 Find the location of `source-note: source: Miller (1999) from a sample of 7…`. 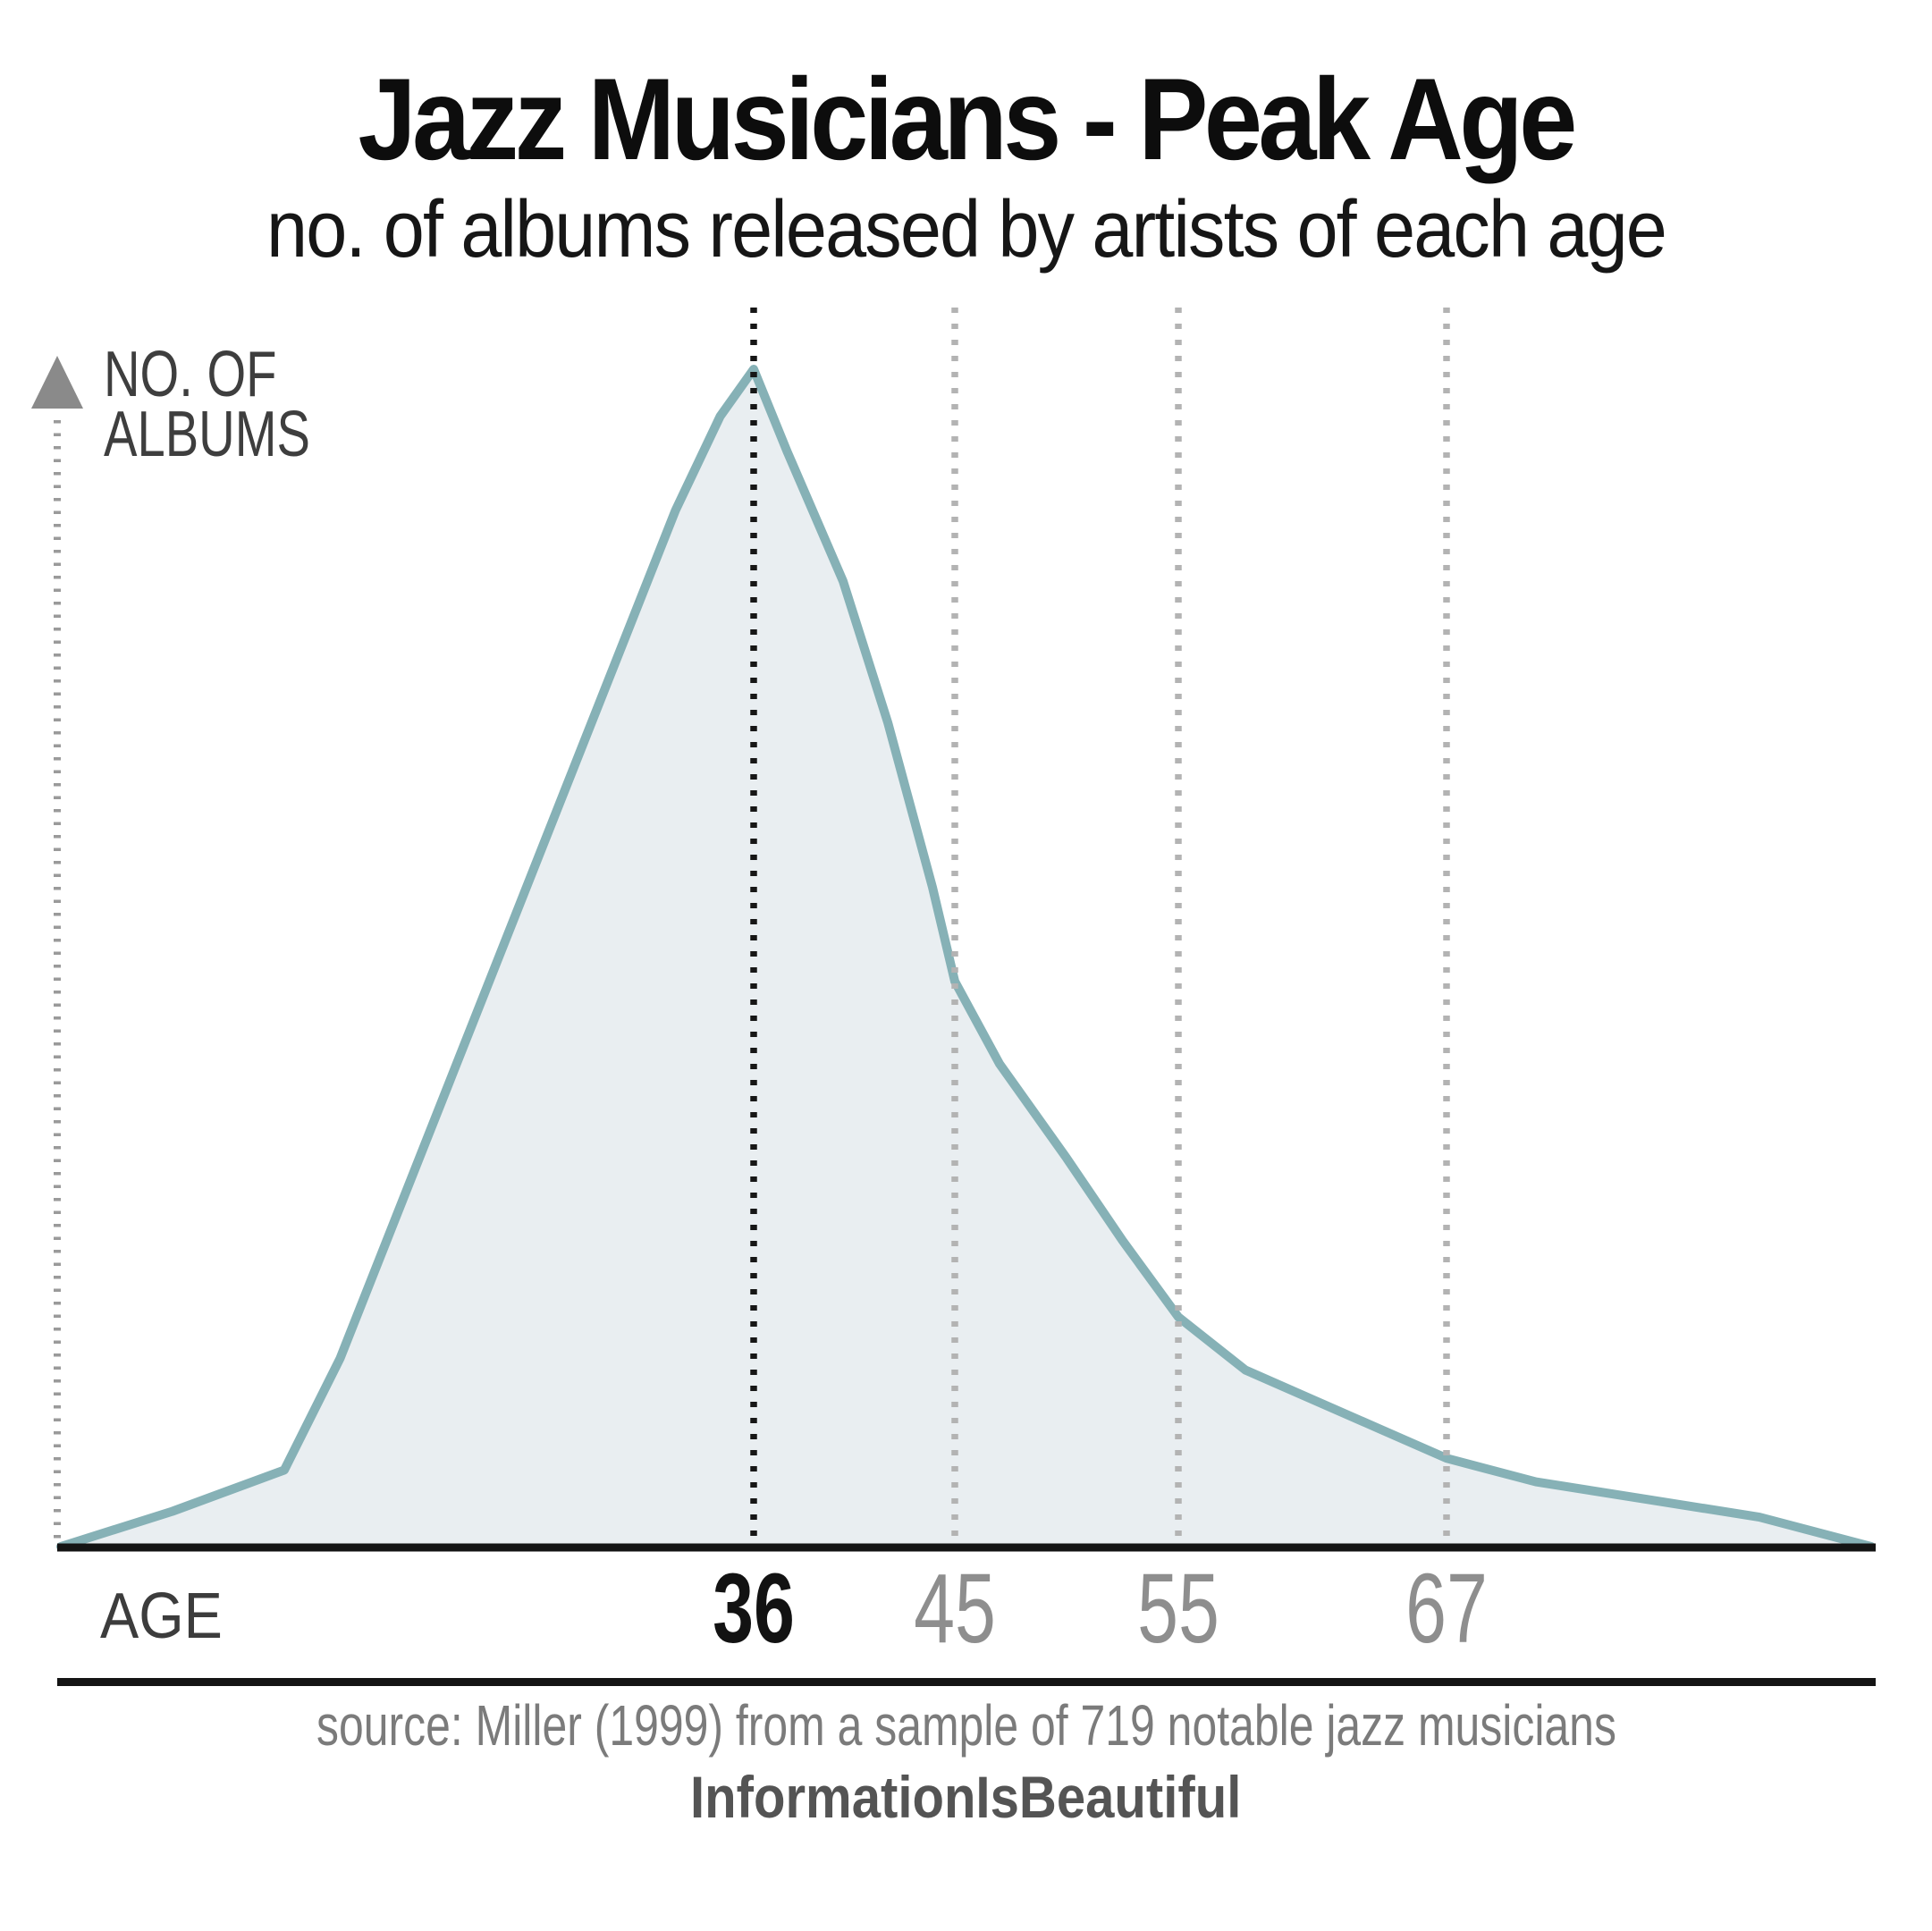

source-note: source: Miller (1999) from a sample of 7… is located at coordinates (966, 1725).